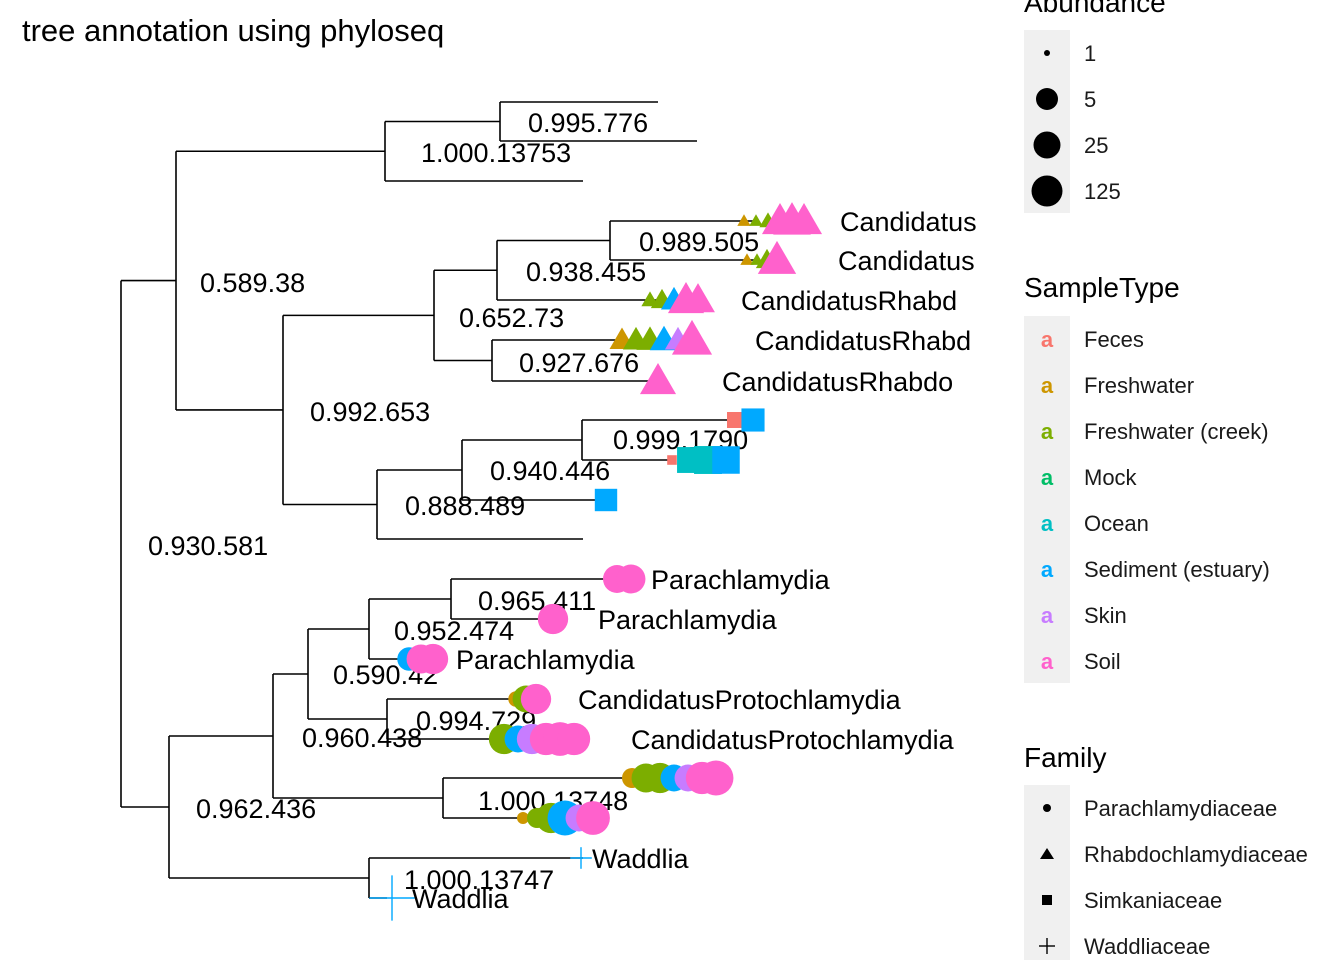 The height and width of the screenshot is (960, 1344). Describe the element at coordinates (1180, 808) in the screenshot. I see `legend-label-family: Parachlamydiaceae` at that location.